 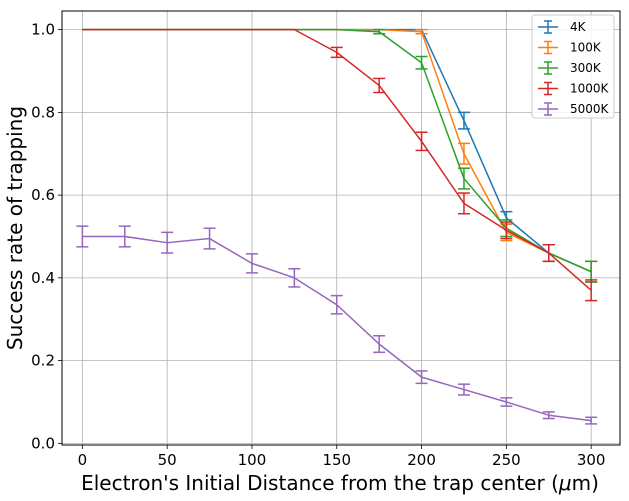 I want to click on y-tick-label: 0.6, so click(x=43, y=195).